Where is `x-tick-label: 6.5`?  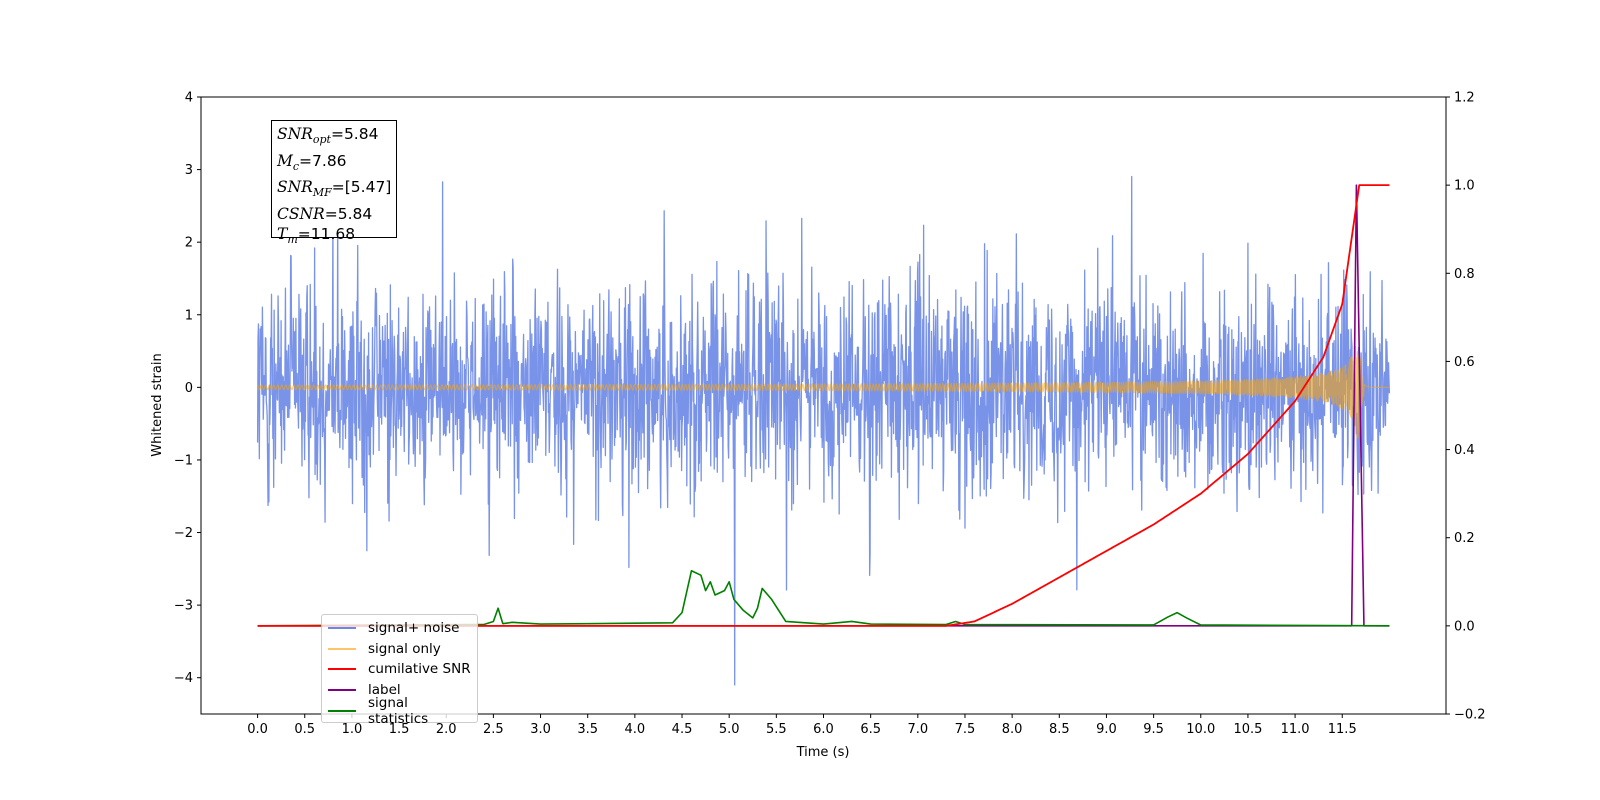 x-tick-label: 6.5 is located at coordinates (870, 729).